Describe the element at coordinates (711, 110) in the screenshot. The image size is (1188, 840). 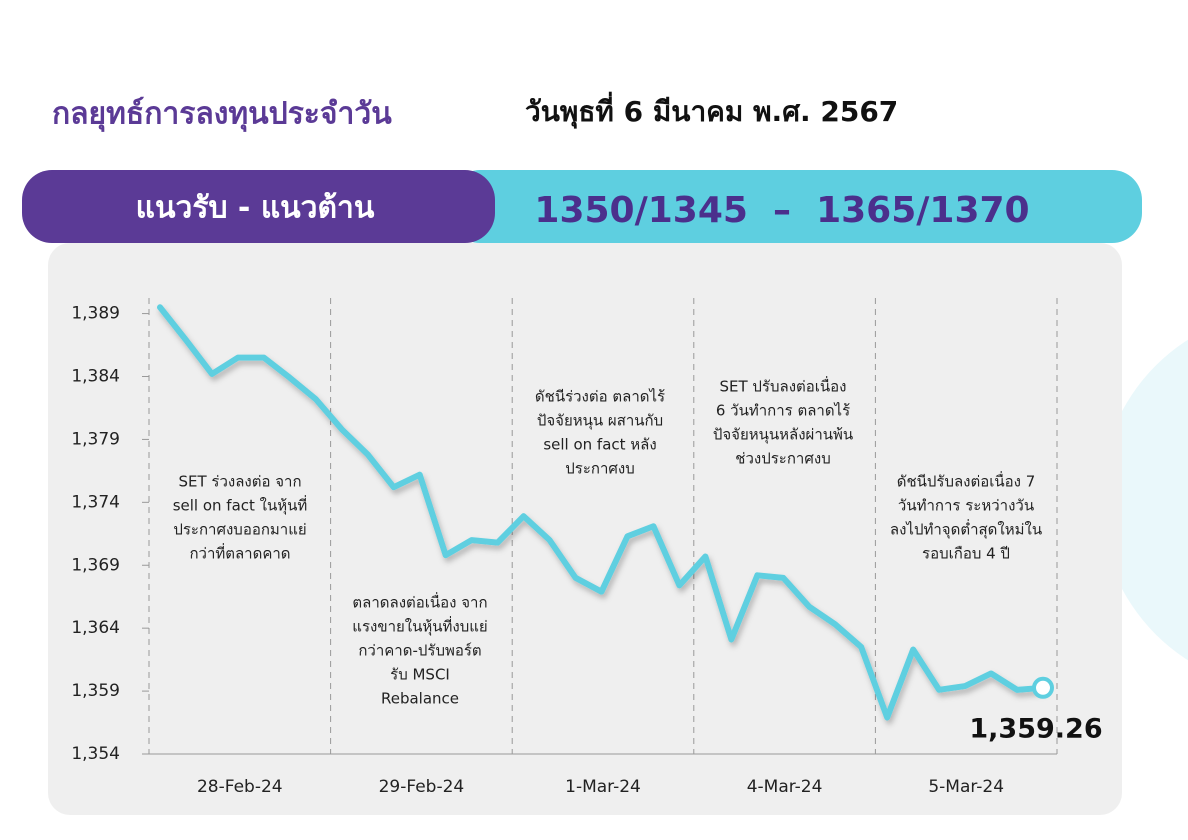
I see `date: วันพุธที่ 6 มีนาคม พ.ศ. 2567` at that location.